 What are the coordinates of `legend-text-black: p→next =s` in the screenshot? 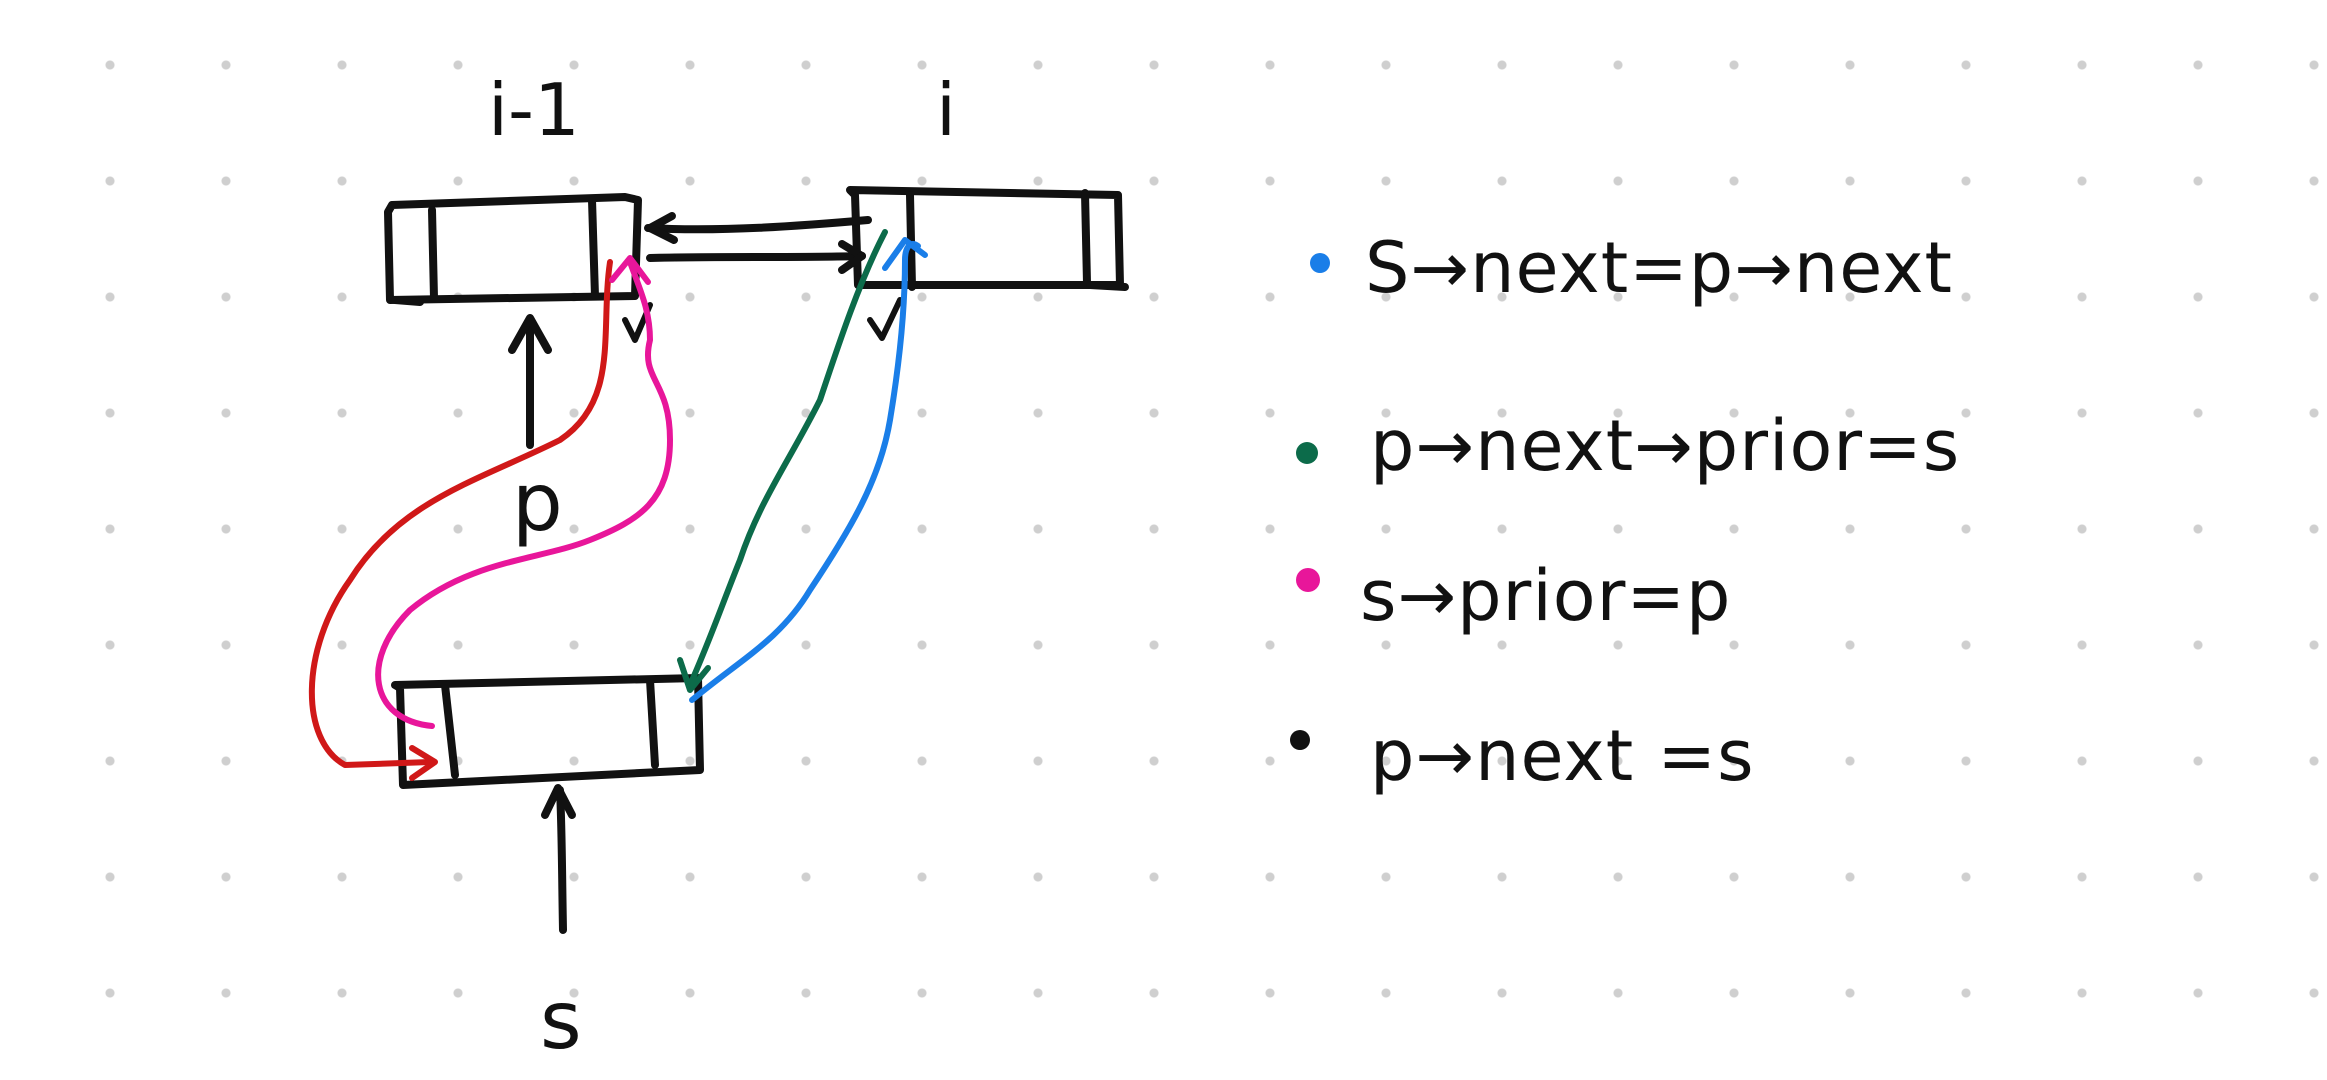 It's located at (1562, 756).